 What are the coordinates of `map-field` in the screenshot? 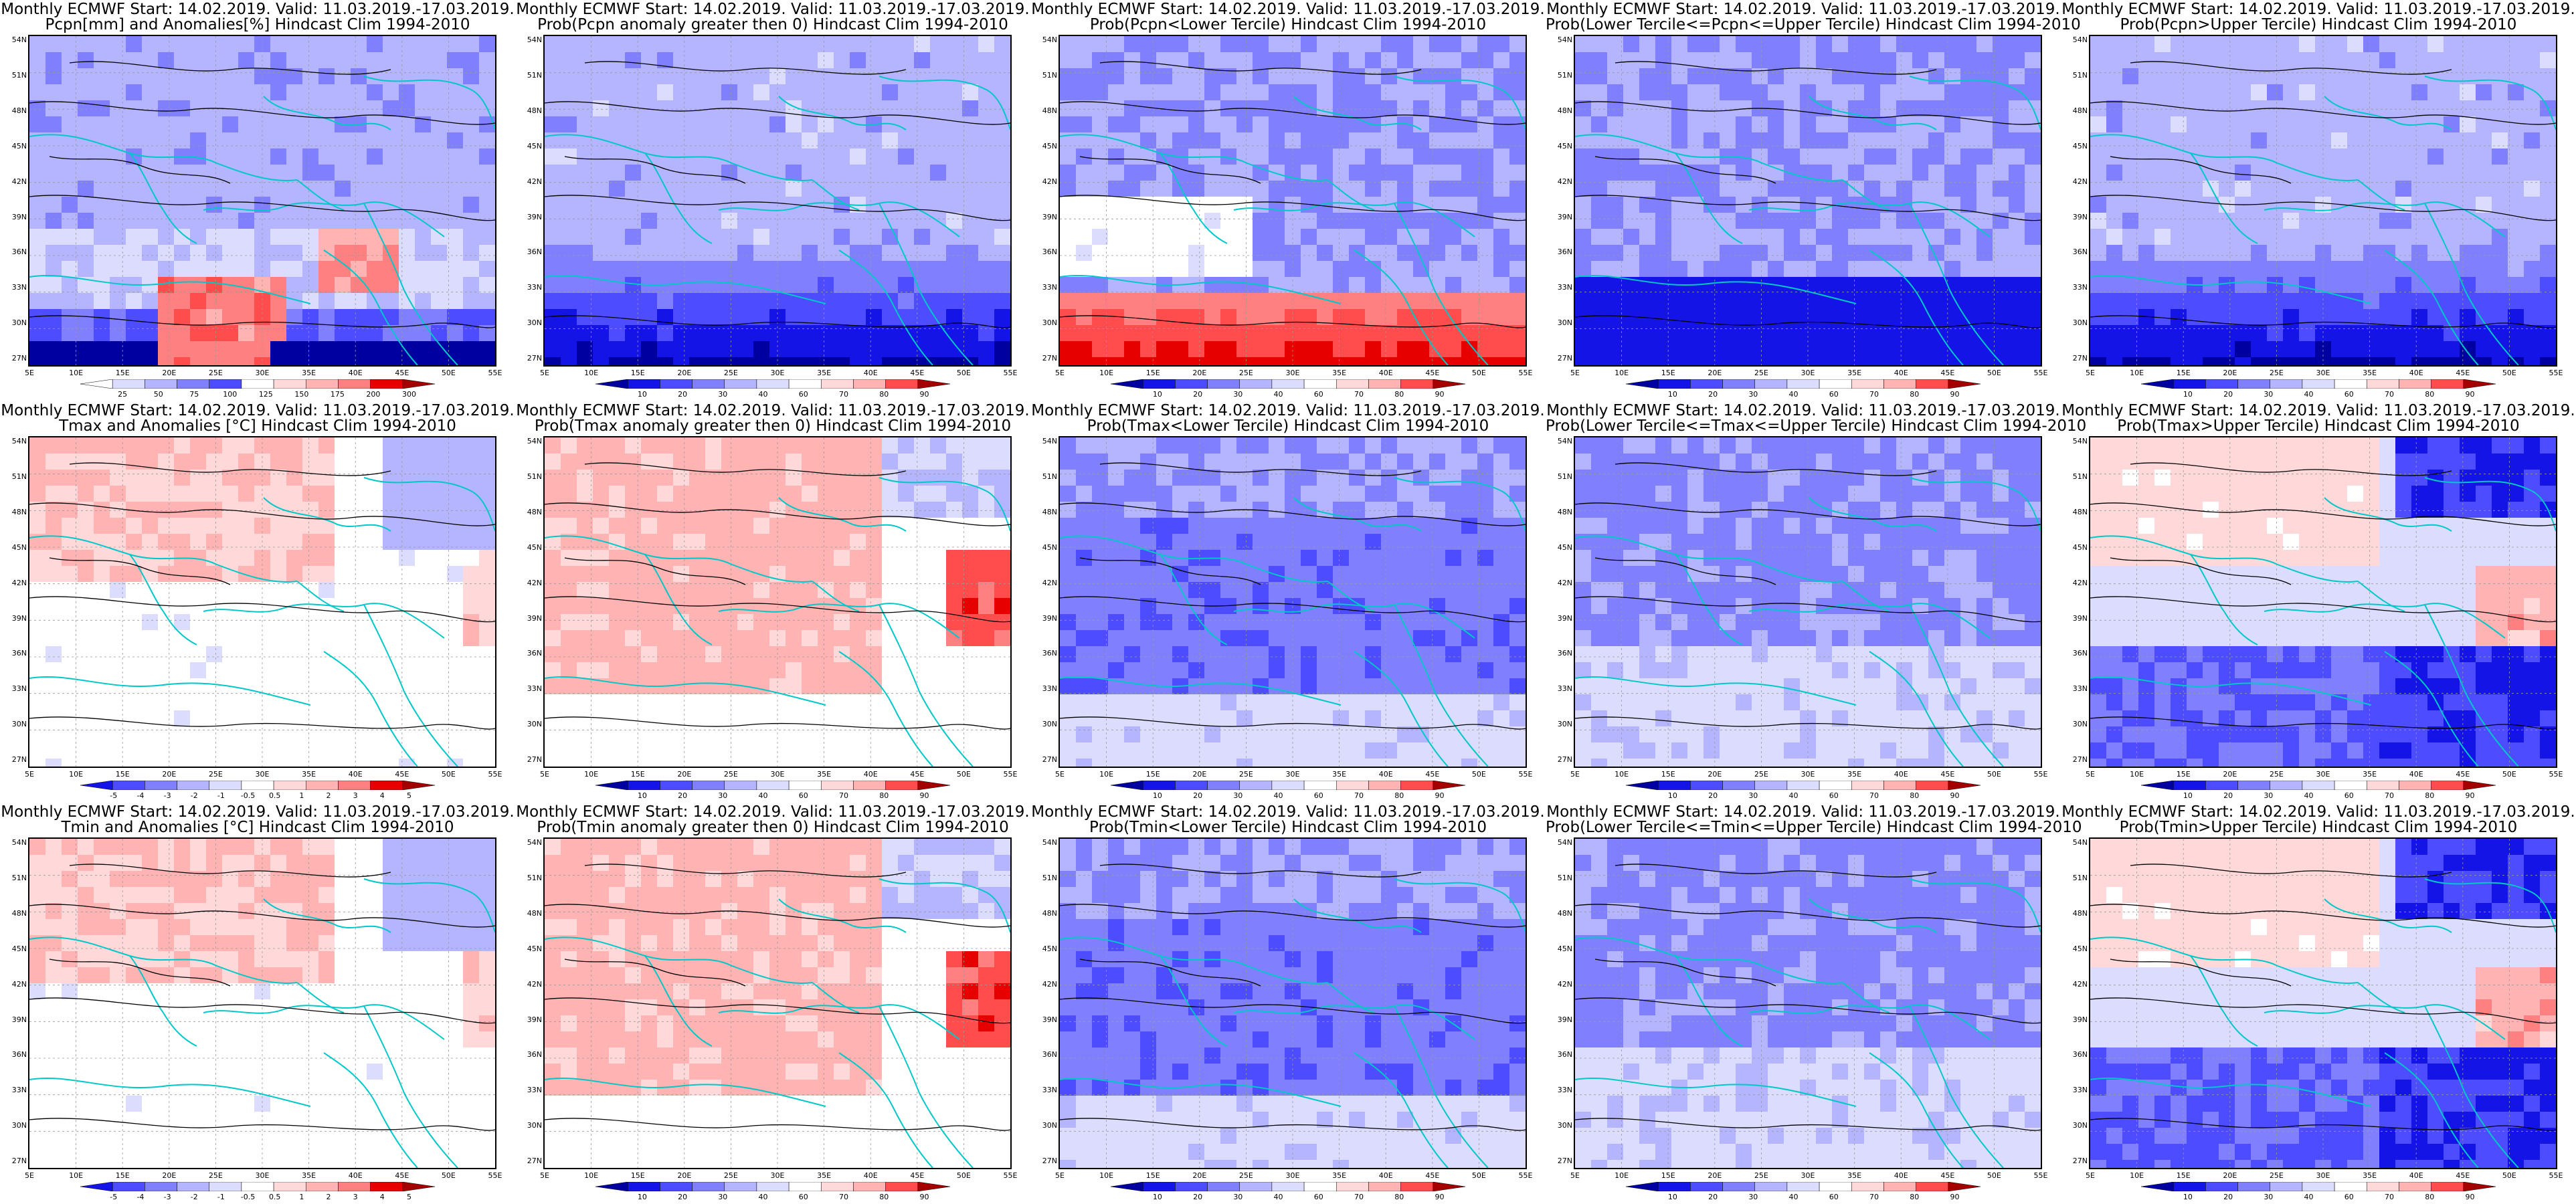 It's located at (1293, 1003).